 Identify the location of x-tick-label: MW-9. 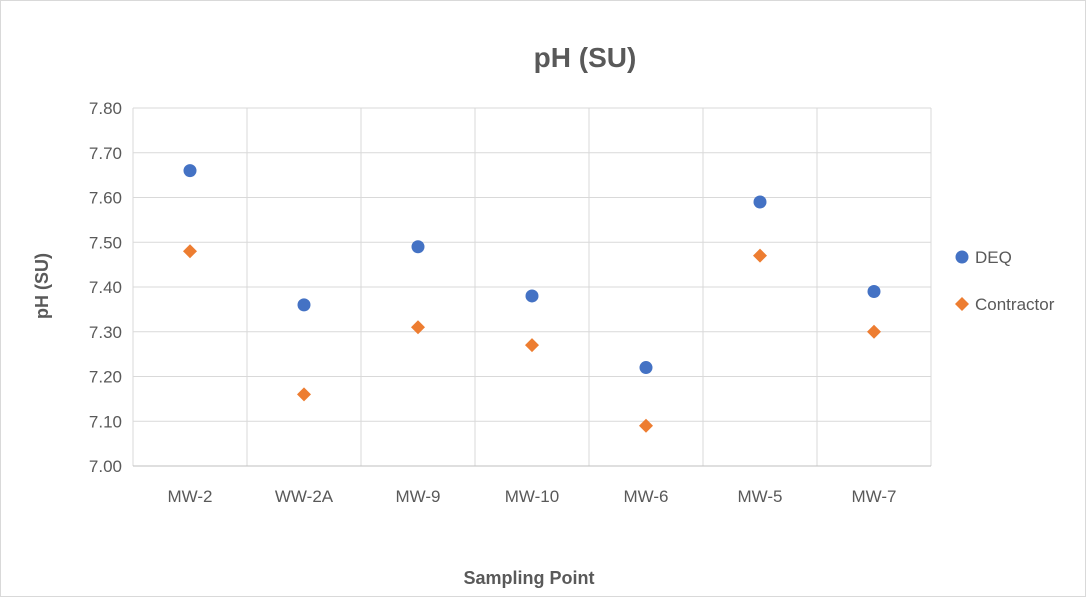
(417, 496).